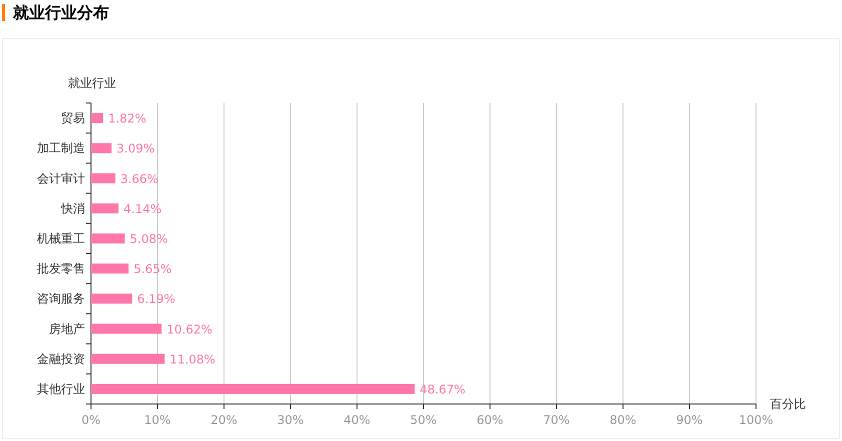 This screenshot has width=842, height=441. Describe the element at coordinates (135, 149) in the screenshot. I see `data-label: 3.09%` at that location.